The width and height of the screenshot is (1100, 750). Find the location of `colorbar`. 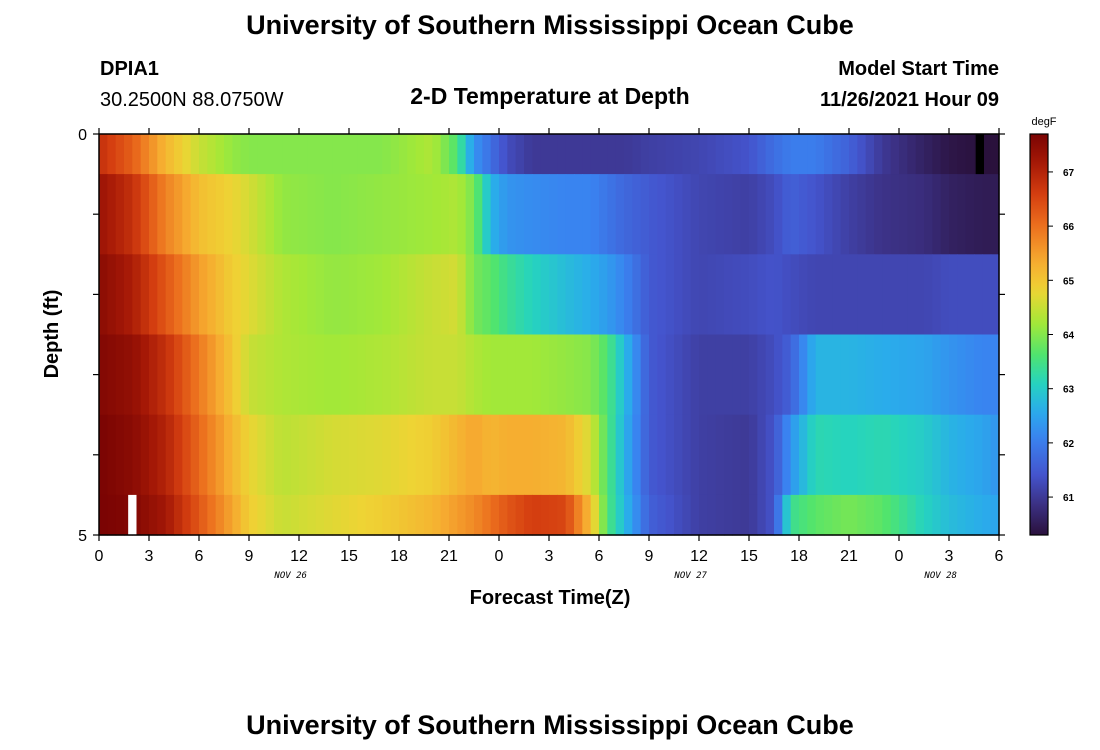

colorbar is located at coordinates (1039, 334).